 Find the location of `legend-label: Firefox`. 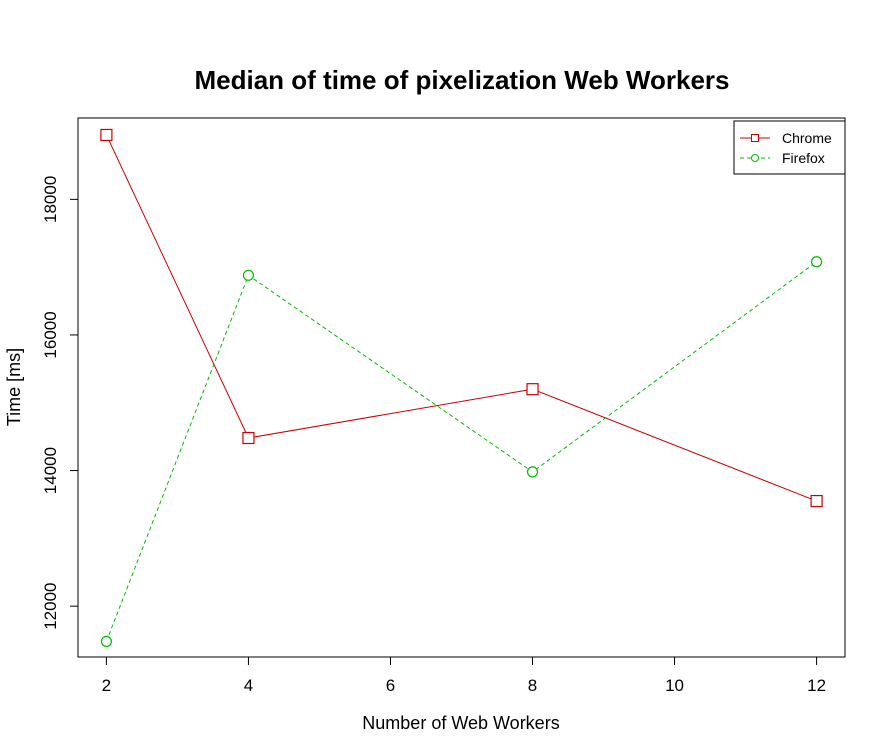

legend-label: Firefox is located at coordinates (803, 158).